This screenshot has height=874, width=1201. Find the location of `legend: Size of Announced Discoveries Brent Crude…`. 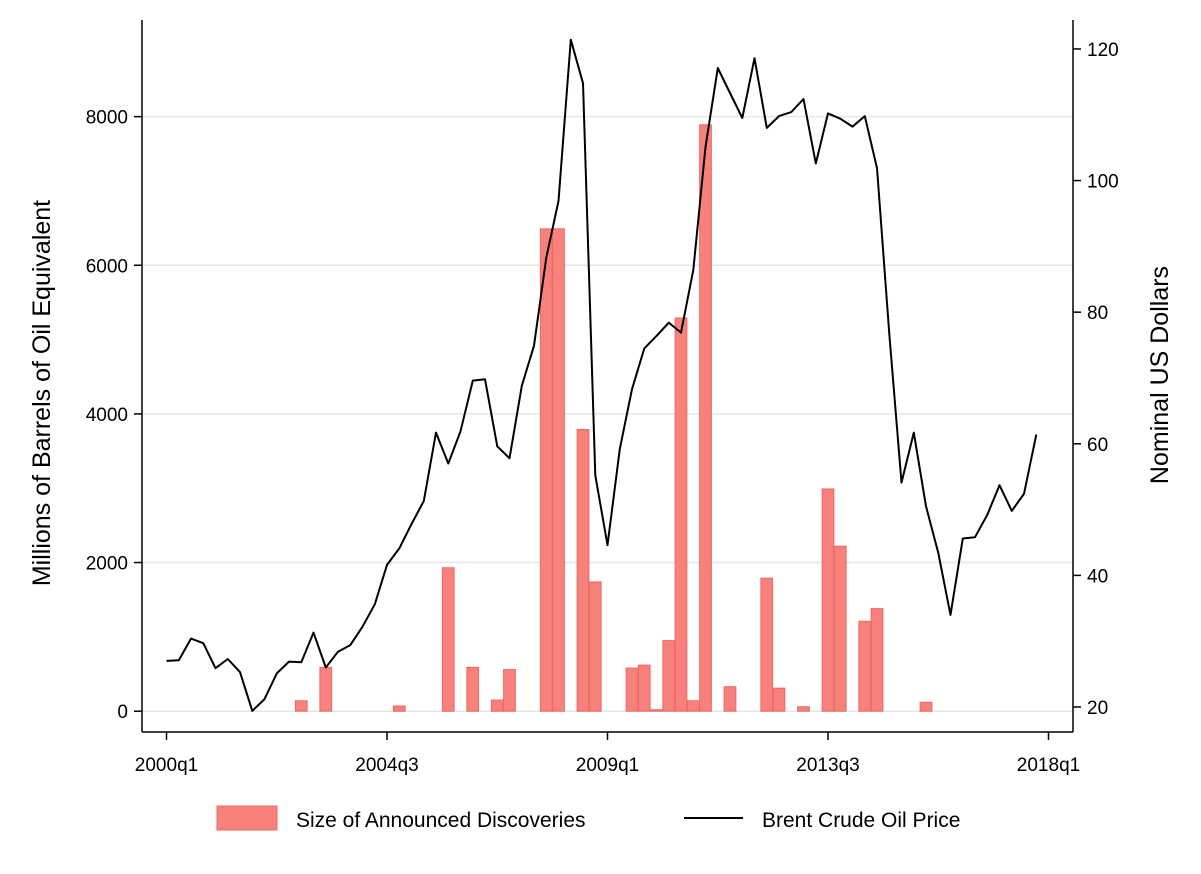

legend: Size of Announced Discoveries Brent Crude… is located at coordinates (588, 818).